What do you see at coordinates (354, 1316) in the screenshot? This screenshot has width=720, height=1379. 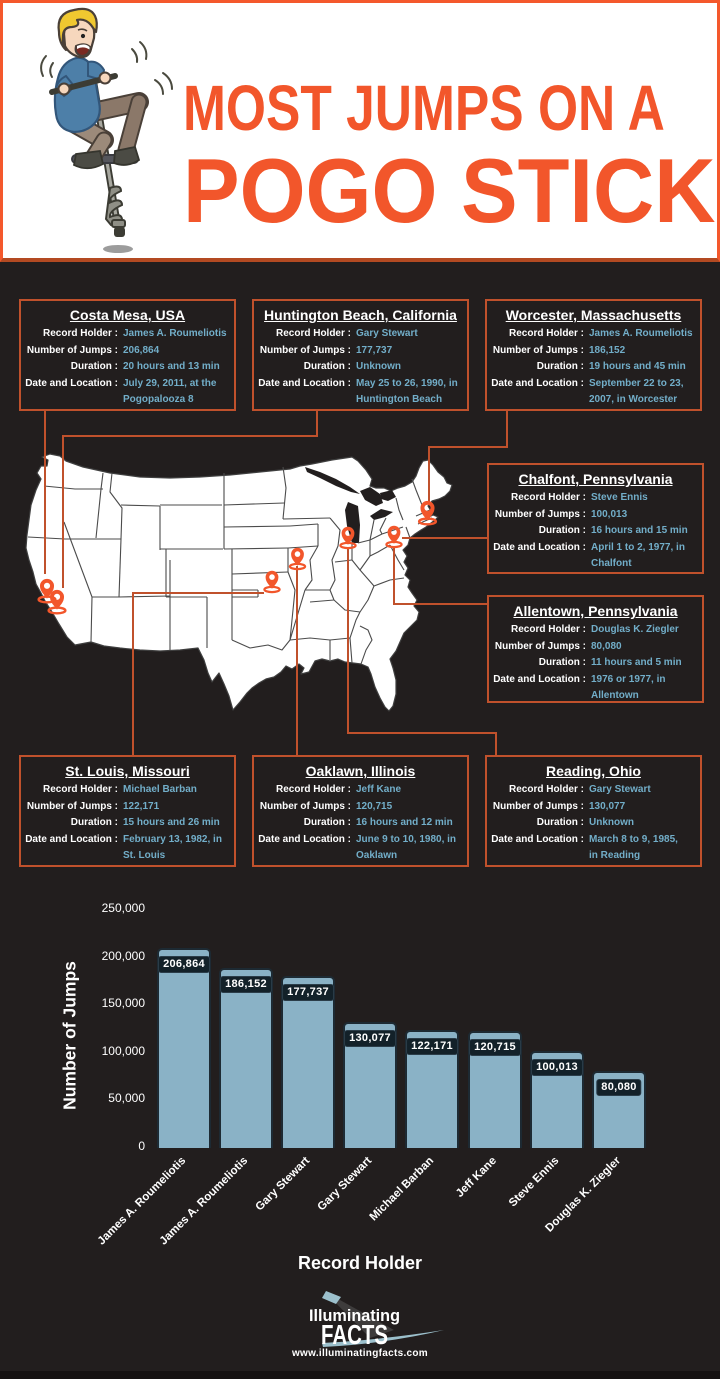 I see `svg-text: Illuminating` at bounding box center [354, 1316].